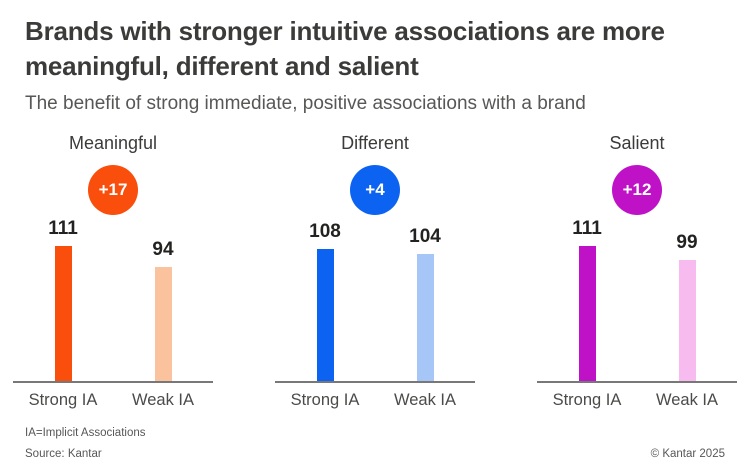  What do you see at coordinates (687, 454) in the screenshot?
I see `copyright-note: © Kantar 2025` at bounding box center [687, 454].